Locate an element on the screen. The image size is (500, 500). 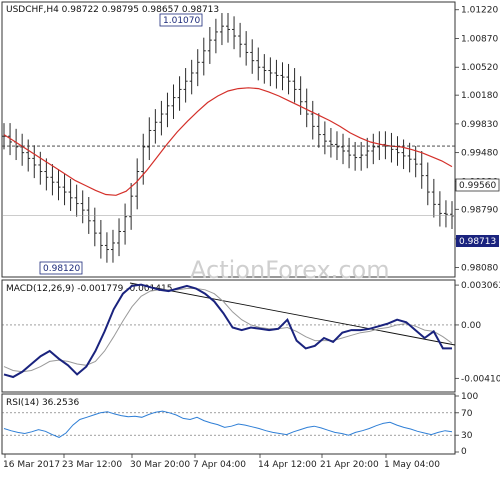
x-tick-label: 7 Apr 04:00 is located at coordinates (219, 465).